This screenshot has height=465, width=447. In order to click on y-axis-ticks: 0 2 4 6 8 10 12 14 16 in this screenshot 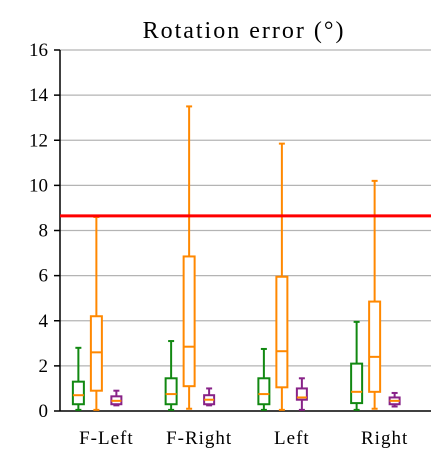, I will do `click(44, 231)`.